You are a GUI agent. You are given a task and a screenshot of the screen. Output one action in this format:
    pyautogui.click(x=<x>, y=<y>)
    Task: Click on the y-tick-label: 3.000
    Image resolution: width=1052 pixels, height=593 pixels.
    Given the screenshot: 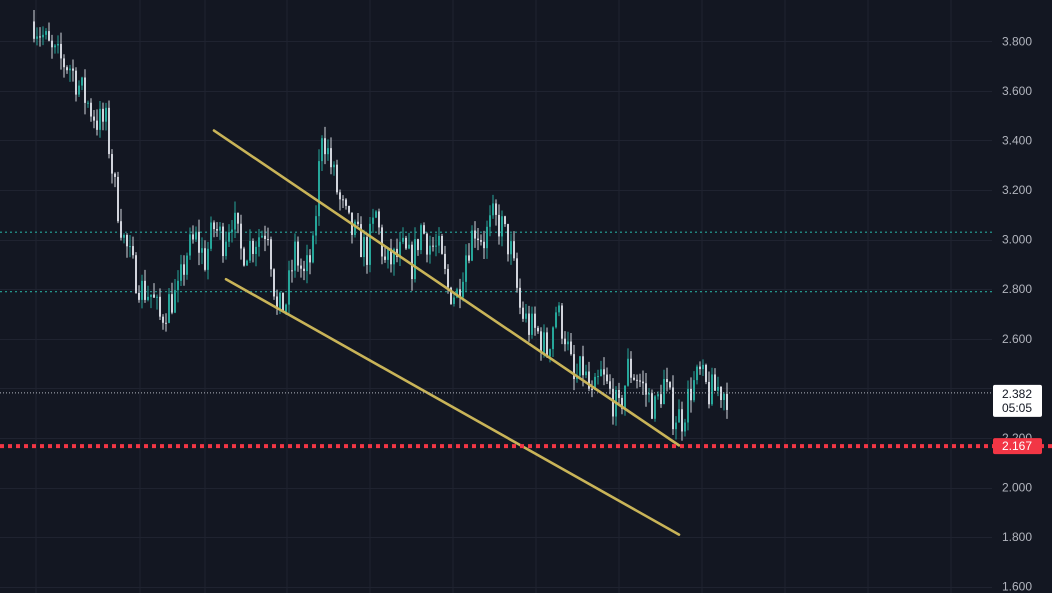 What is the action you would take?
    pyautogui.click(x=1017, y=240)
    